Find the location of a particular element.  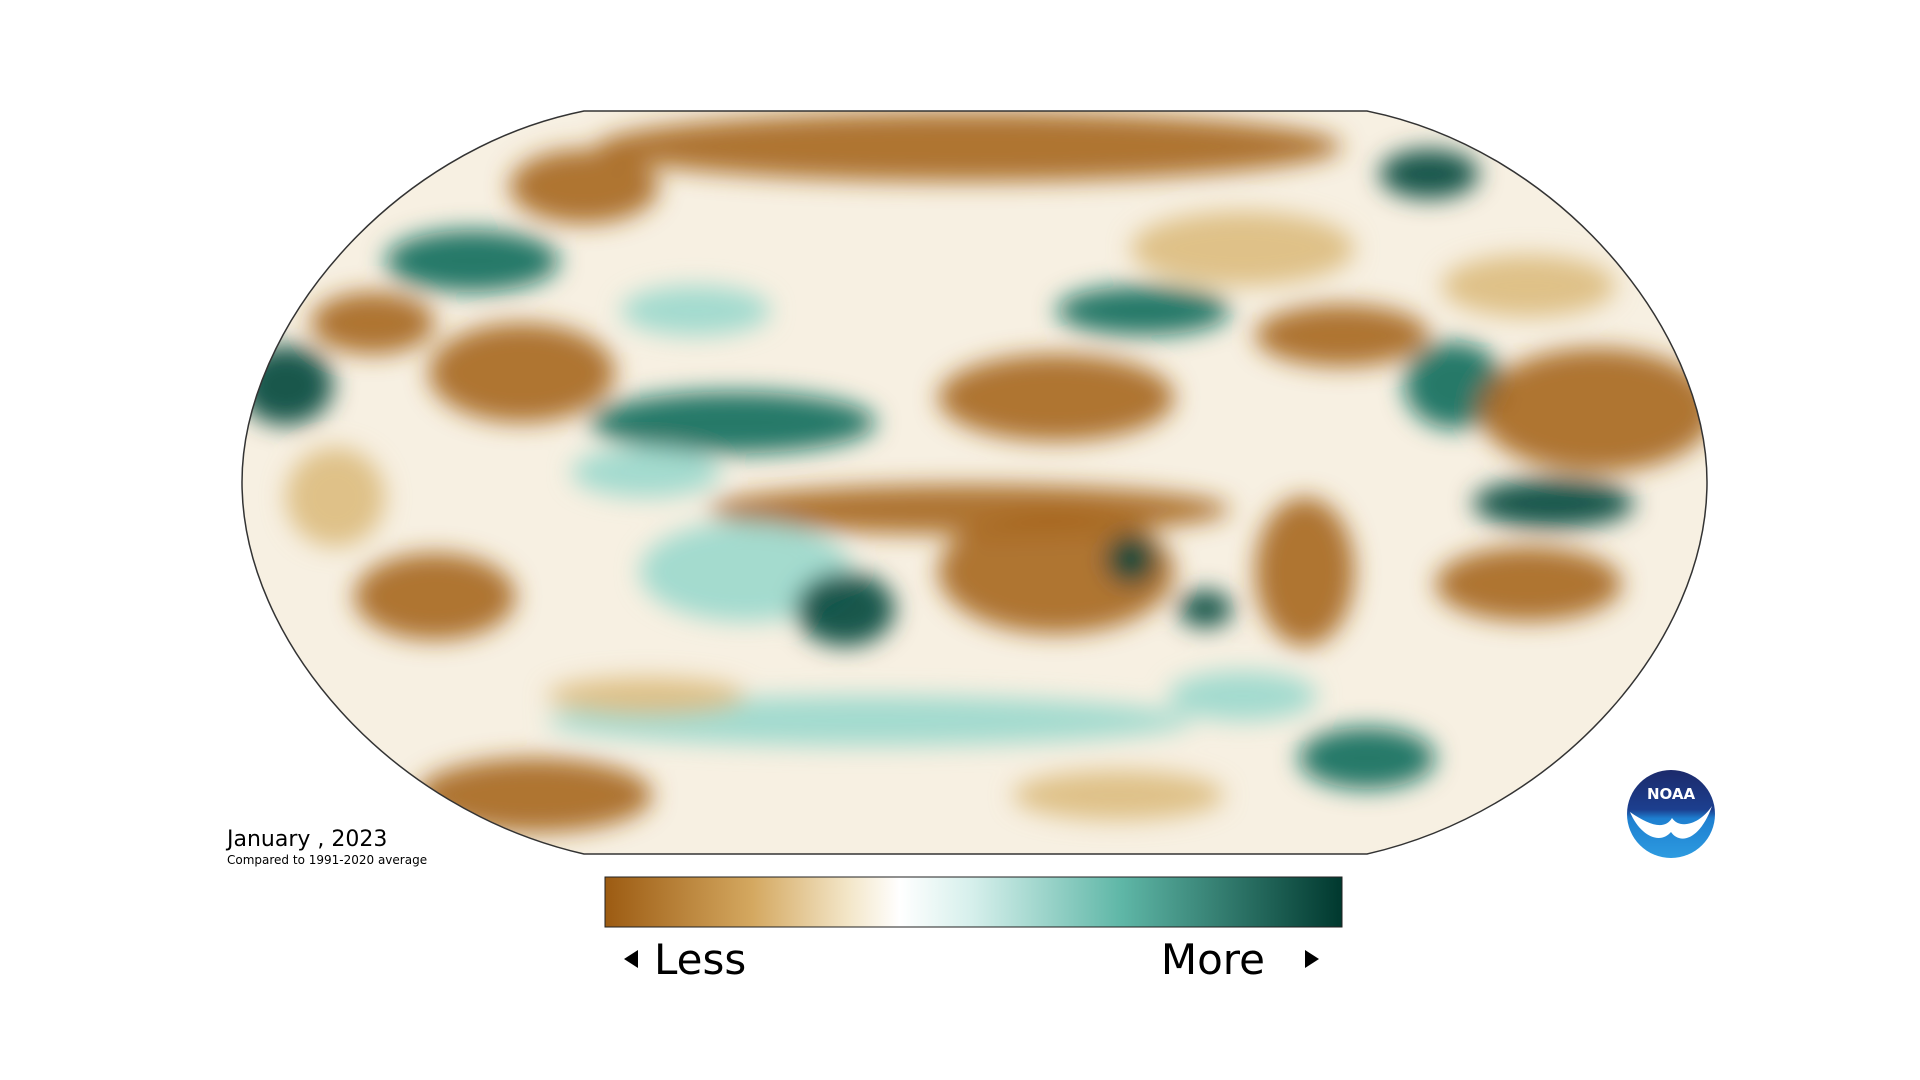

more-arrow is located at coordinates (1312, 959).